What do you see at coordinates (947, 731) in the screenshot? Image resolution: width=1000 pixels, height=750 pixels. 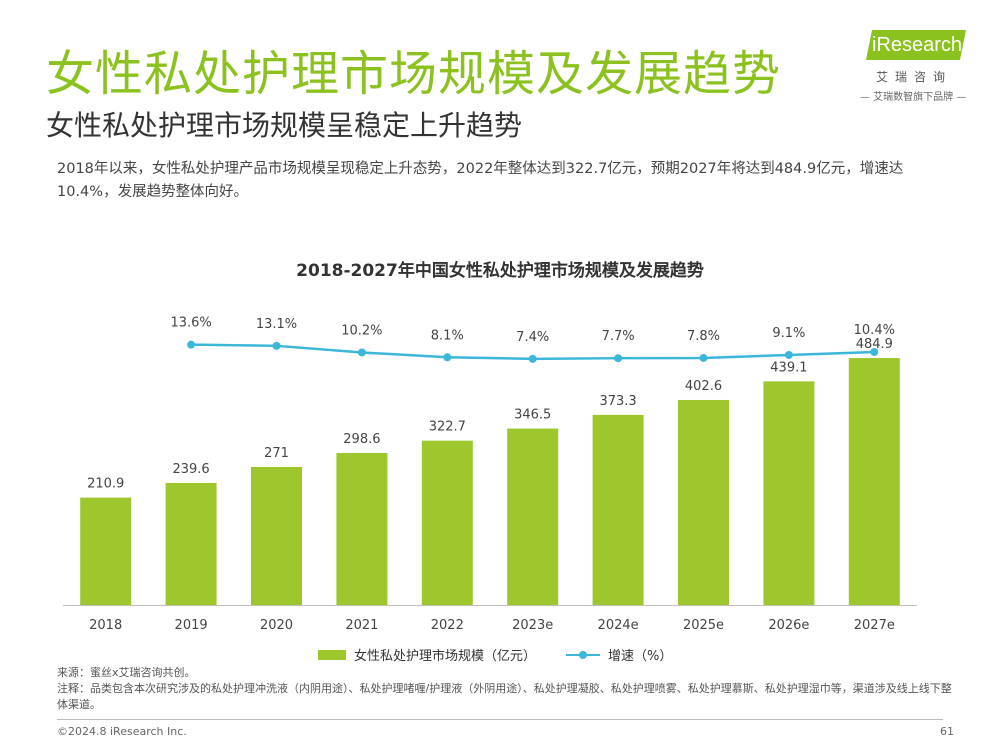 I see `page-number: 61` at bounding box center [947, 731].